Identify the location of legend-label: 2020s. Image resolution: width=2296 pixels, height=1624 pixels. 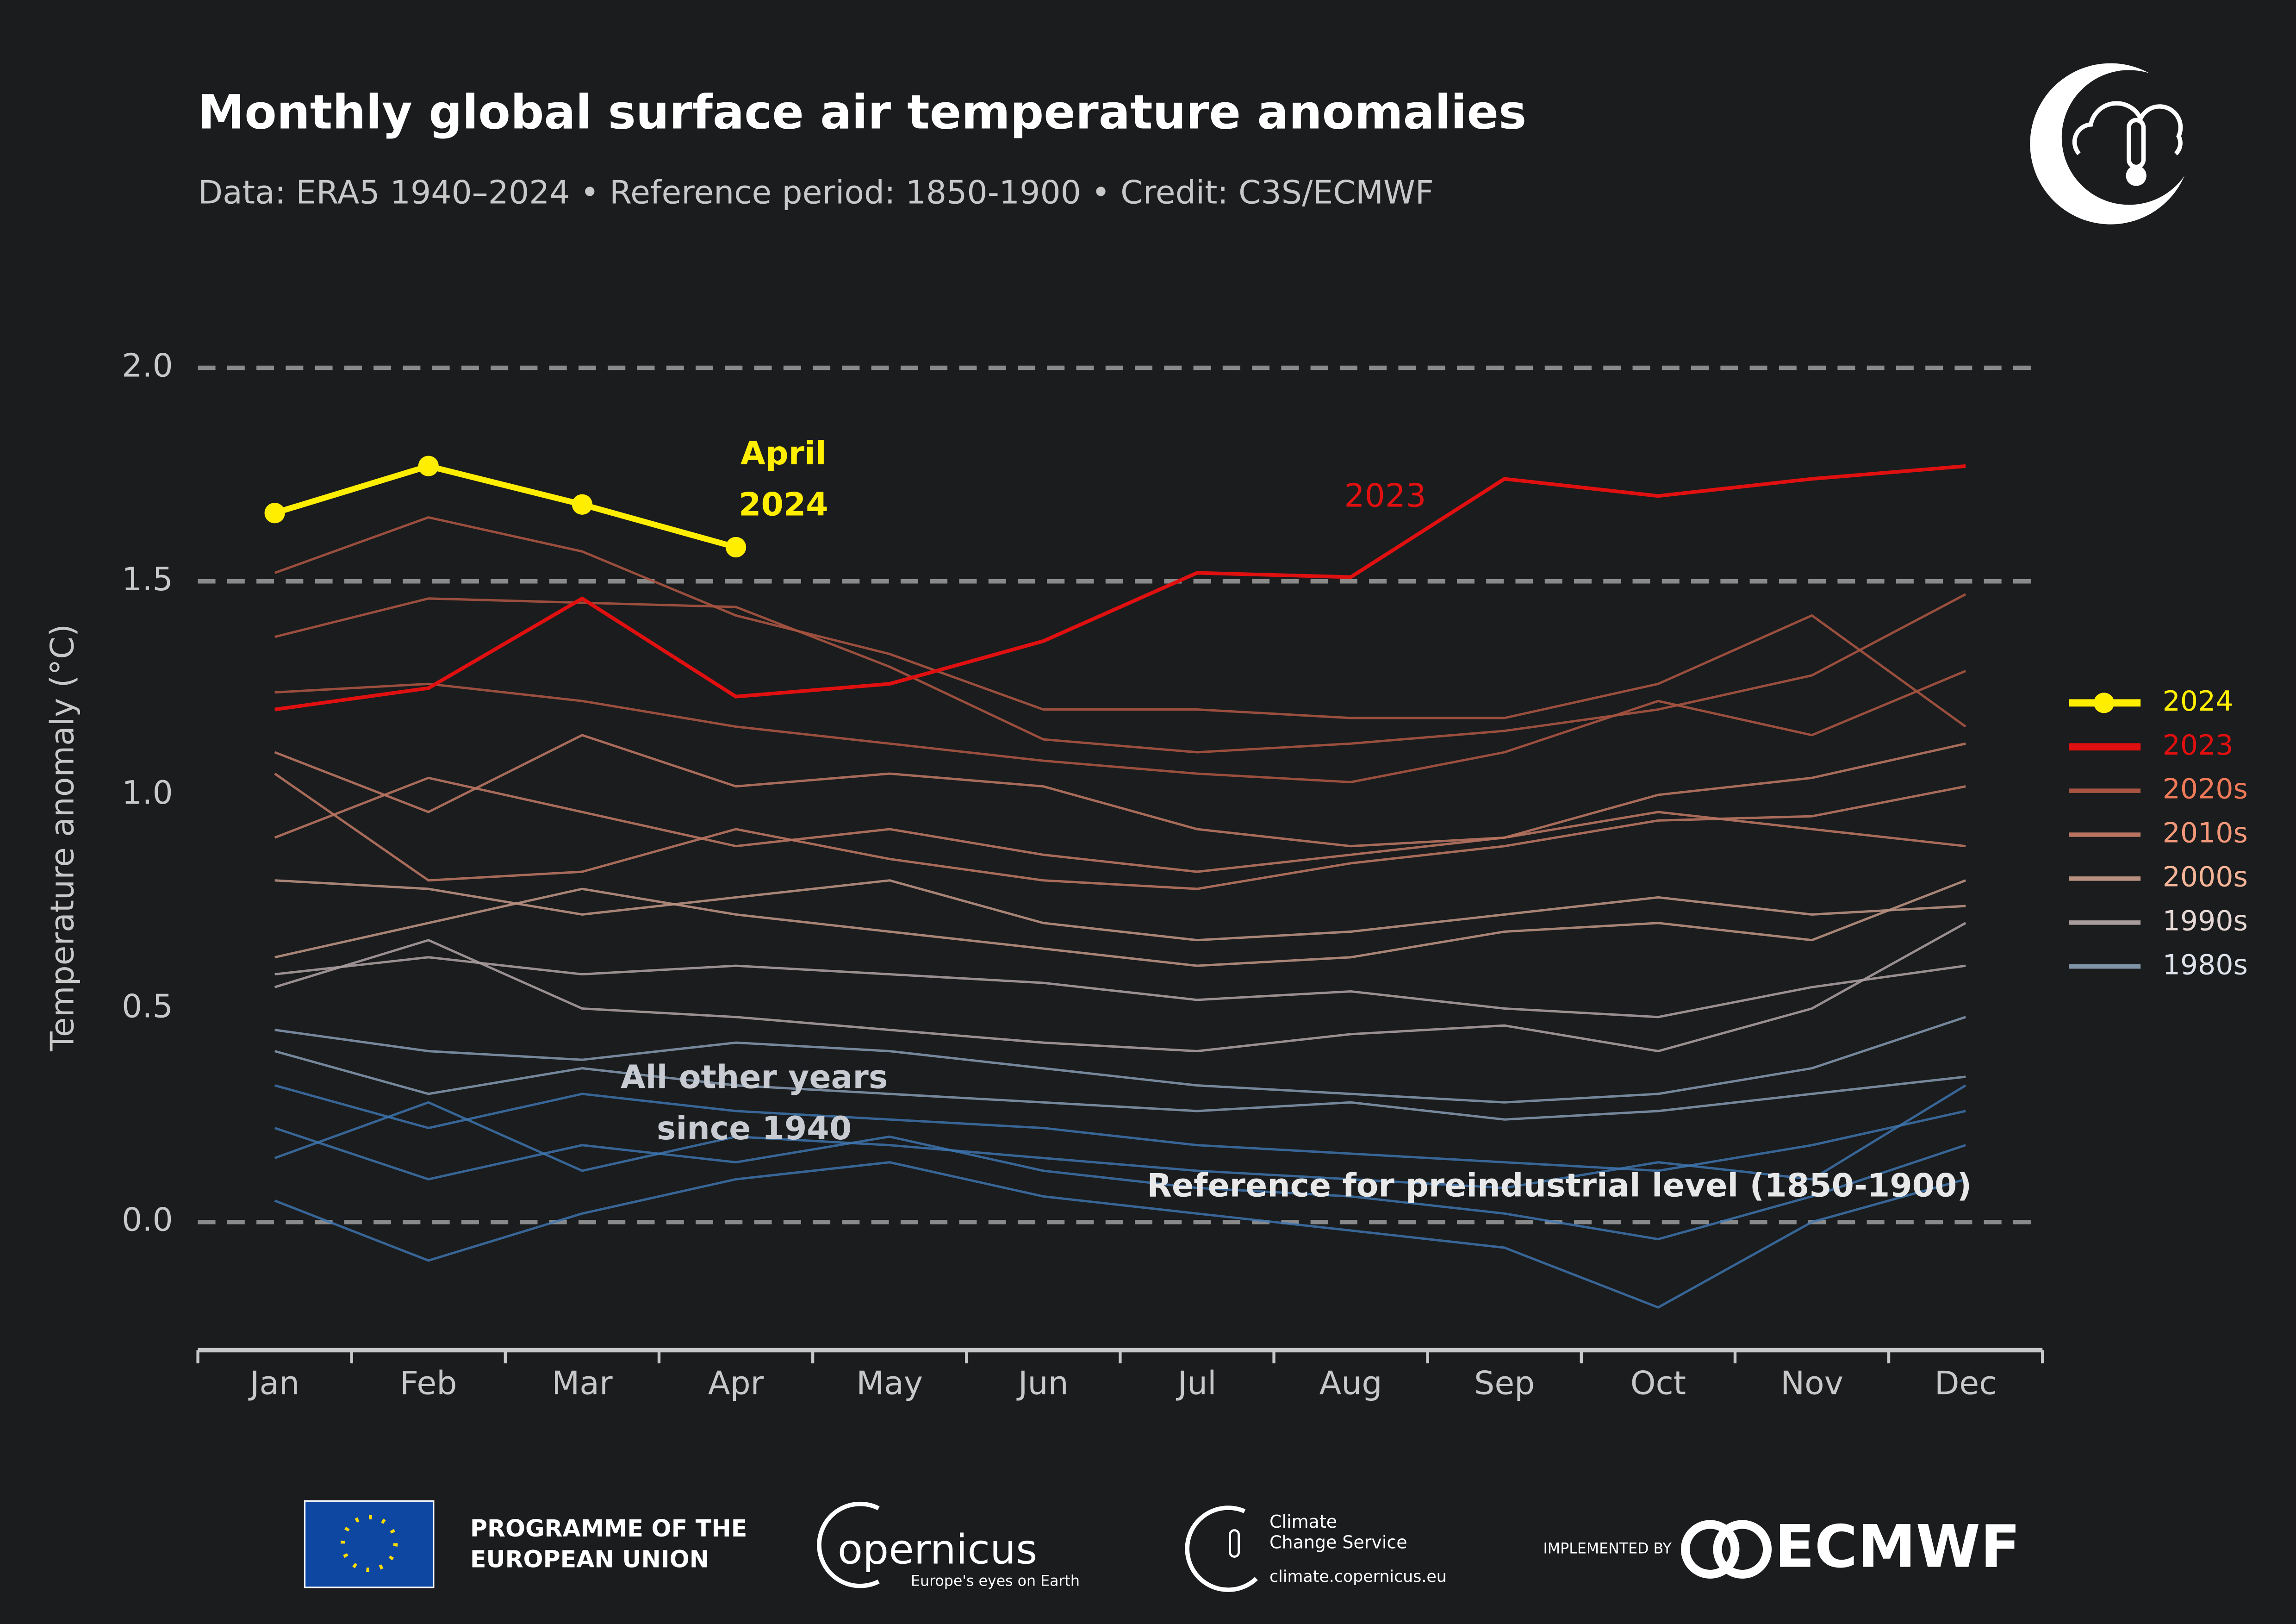
(2205, 789).